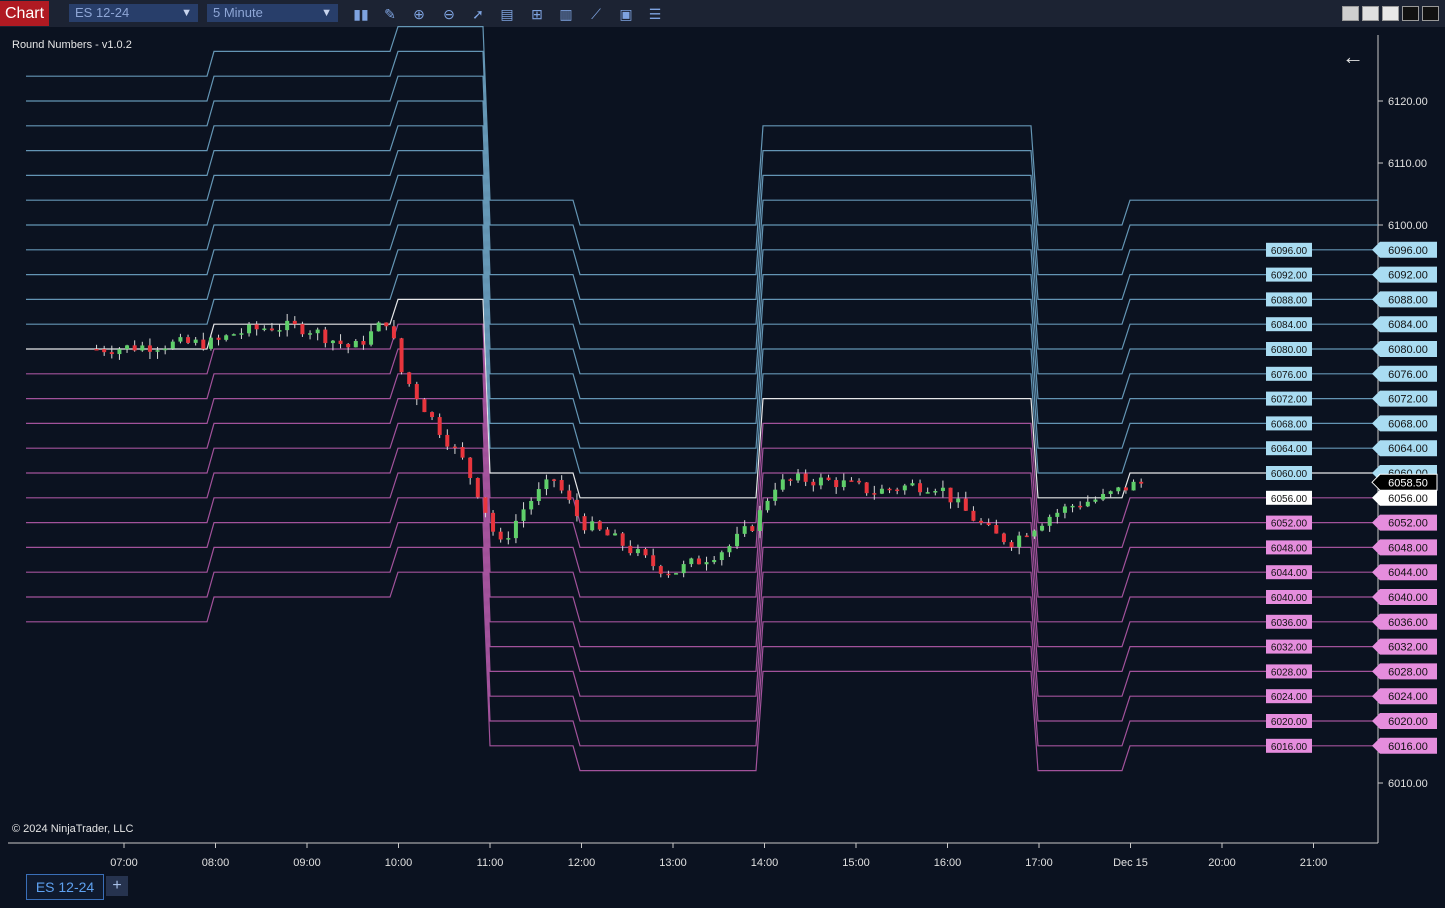  I want to click on axis-price-marker-label: 6056.00, so click(1408, 499).